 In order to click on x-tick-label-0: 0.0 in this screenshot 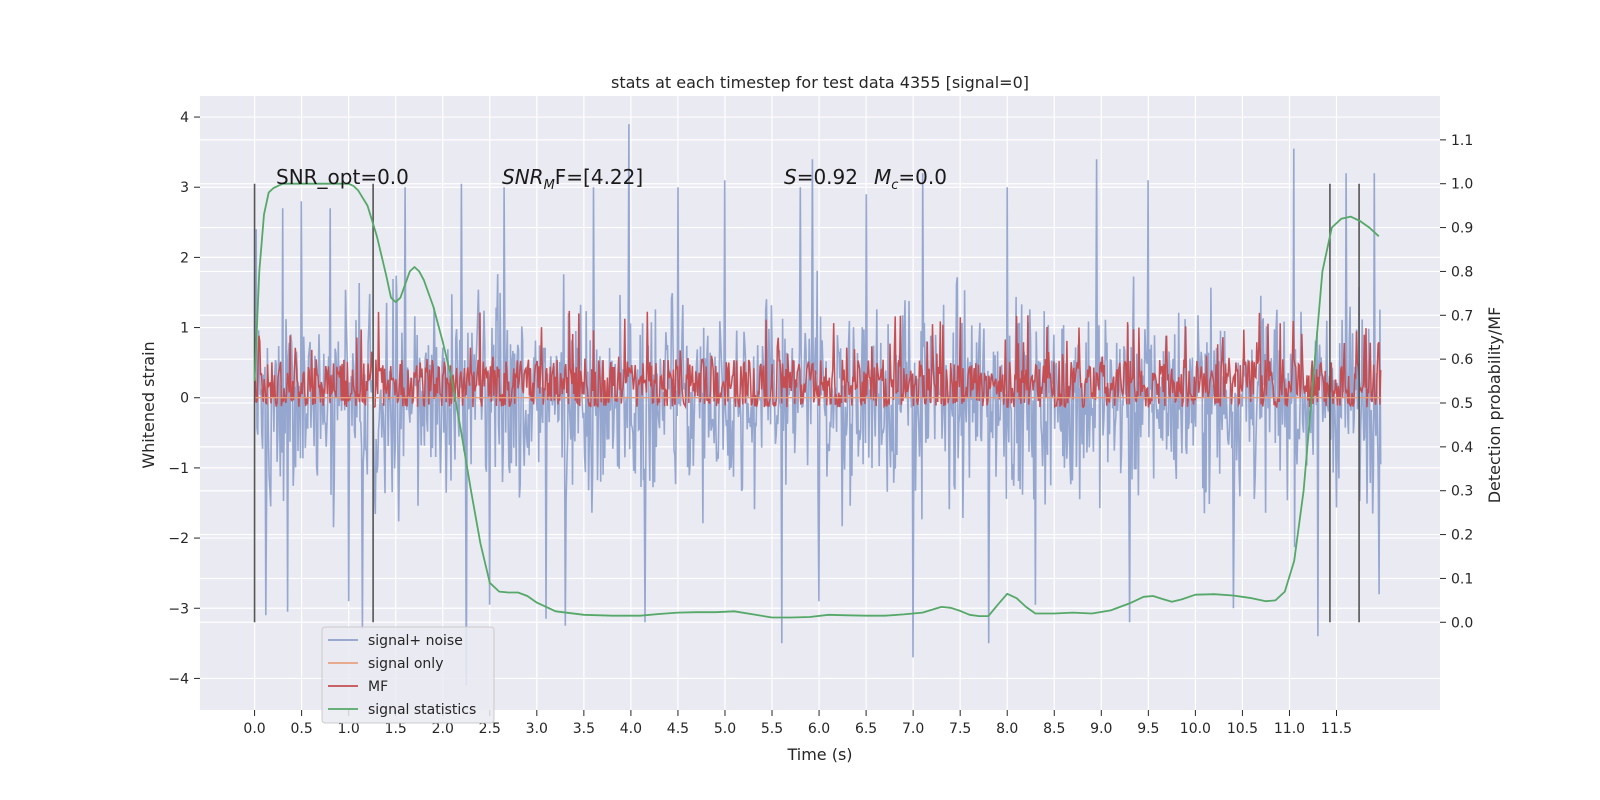, I will do `click(254, 729)`.